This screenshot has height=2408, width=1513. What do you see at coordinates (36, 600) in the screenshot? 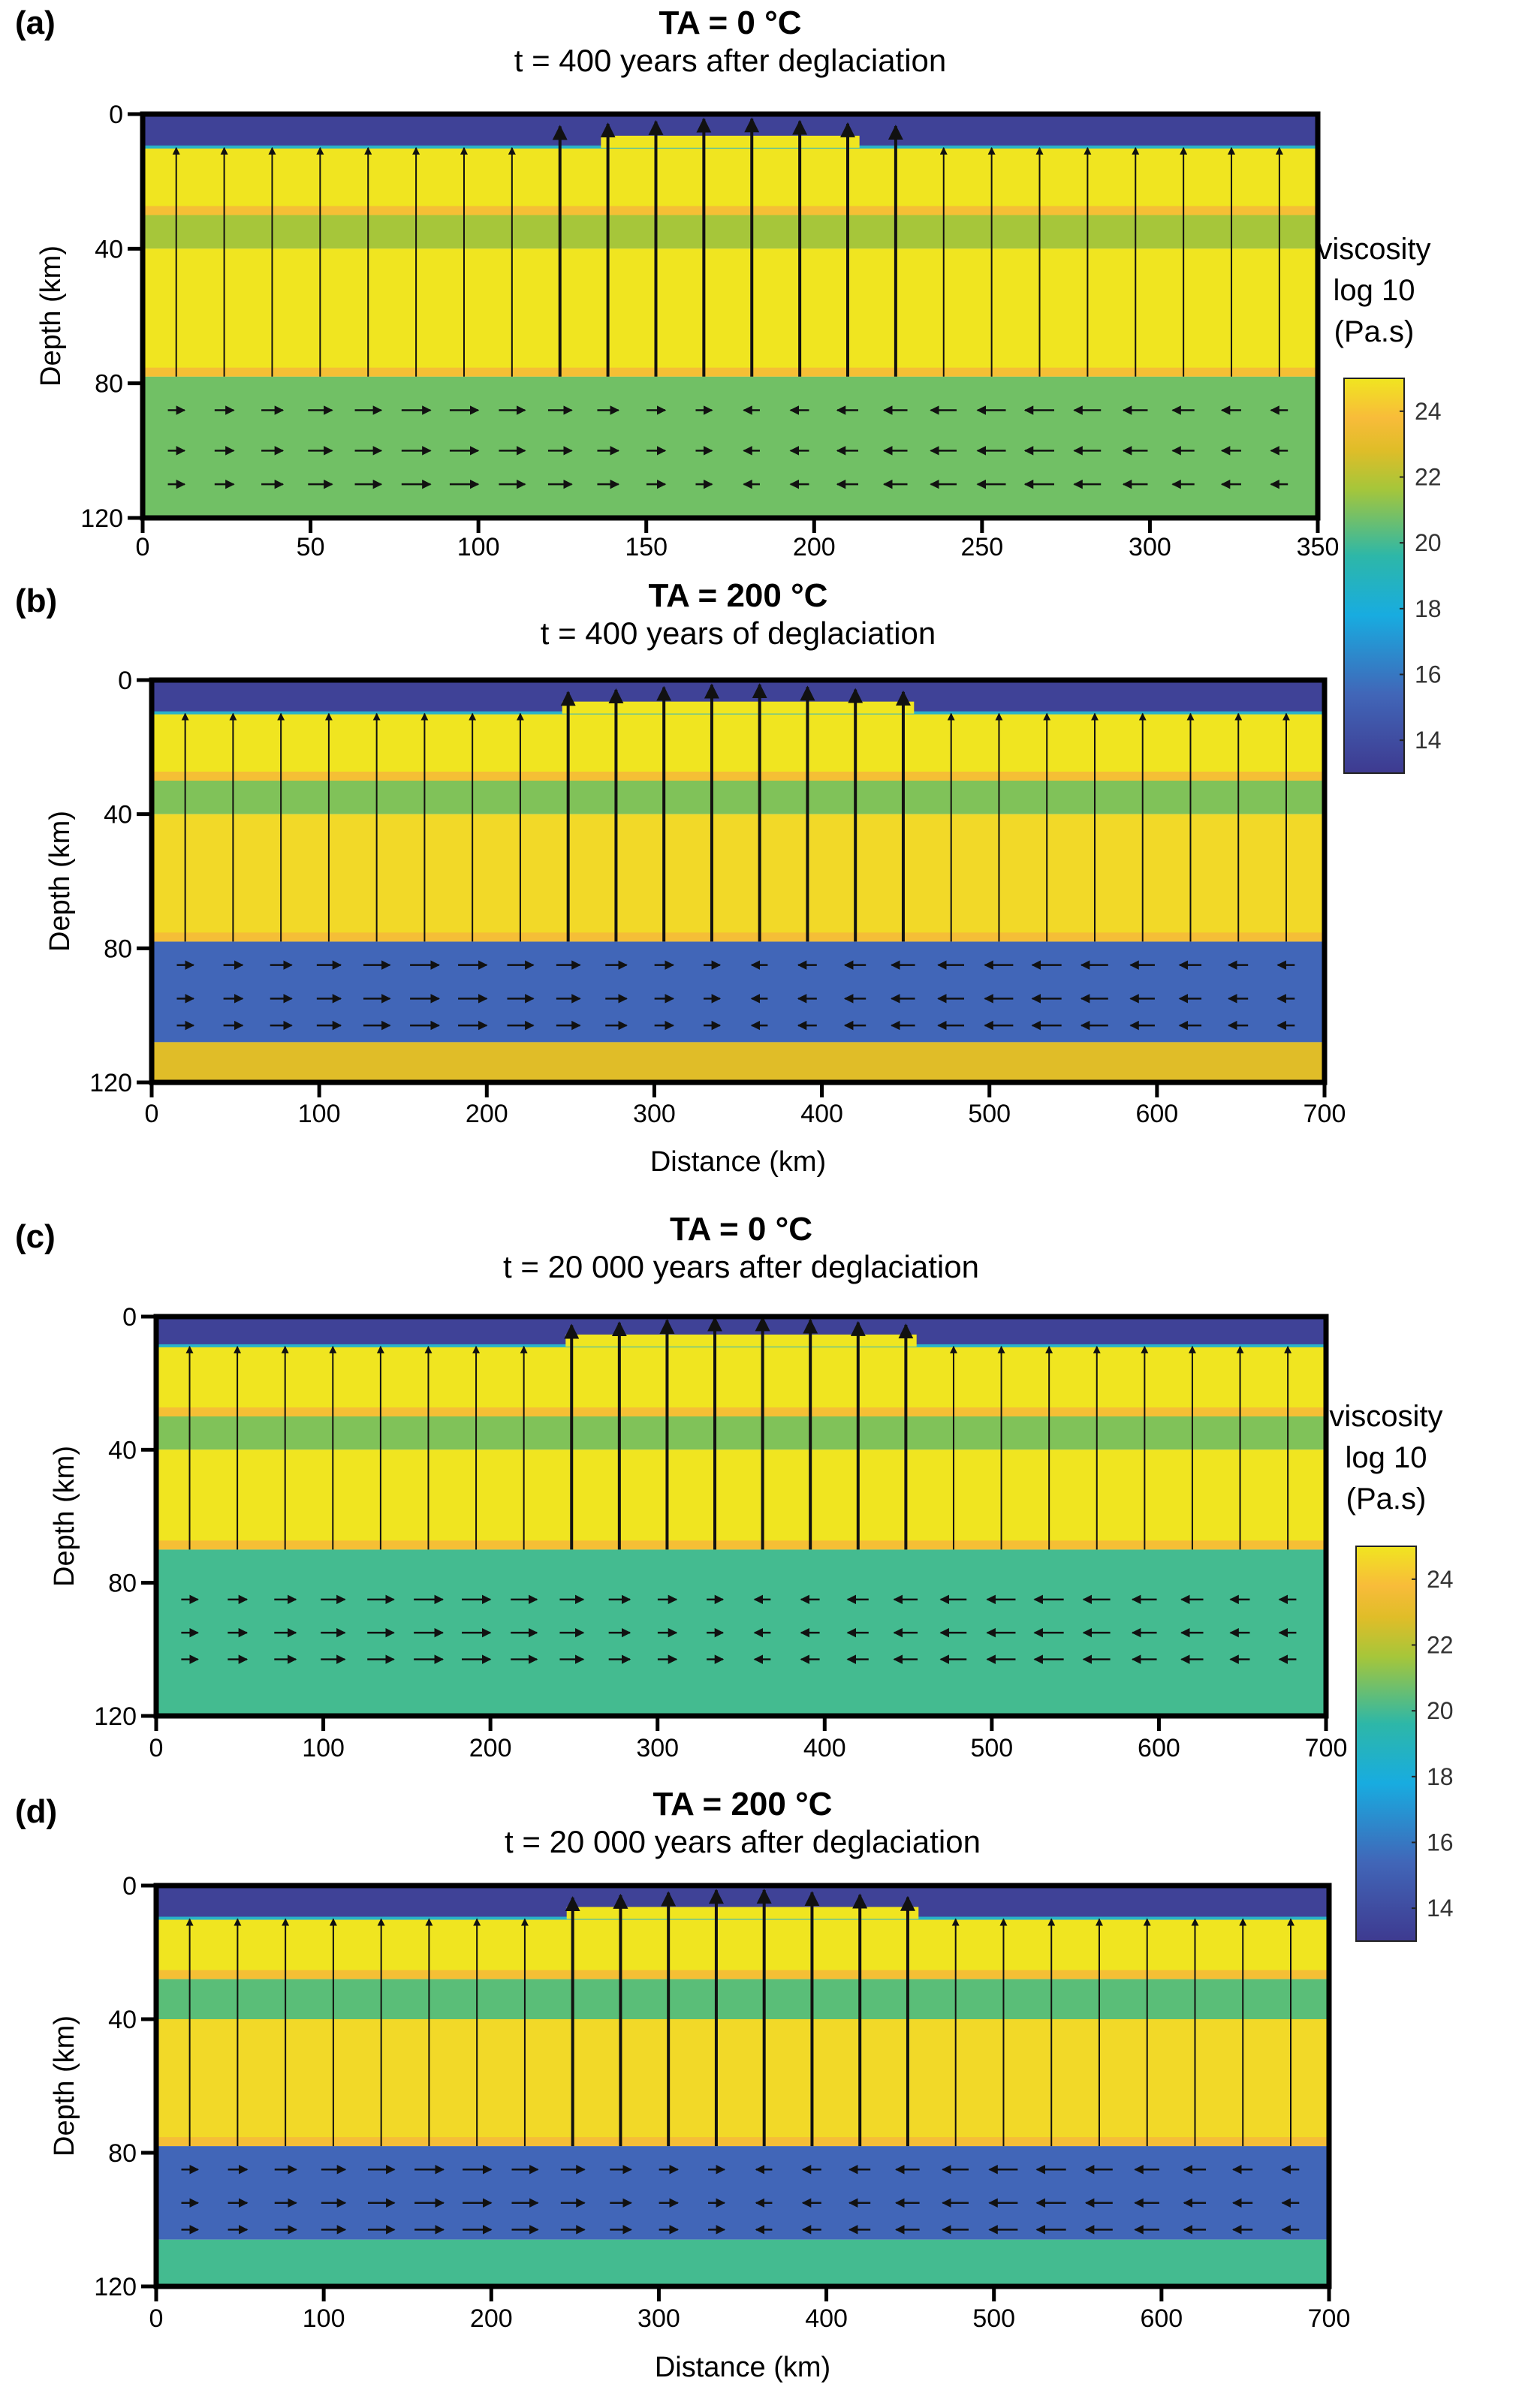
I see `panel-label: (b)` at bounding box center [36, 600].